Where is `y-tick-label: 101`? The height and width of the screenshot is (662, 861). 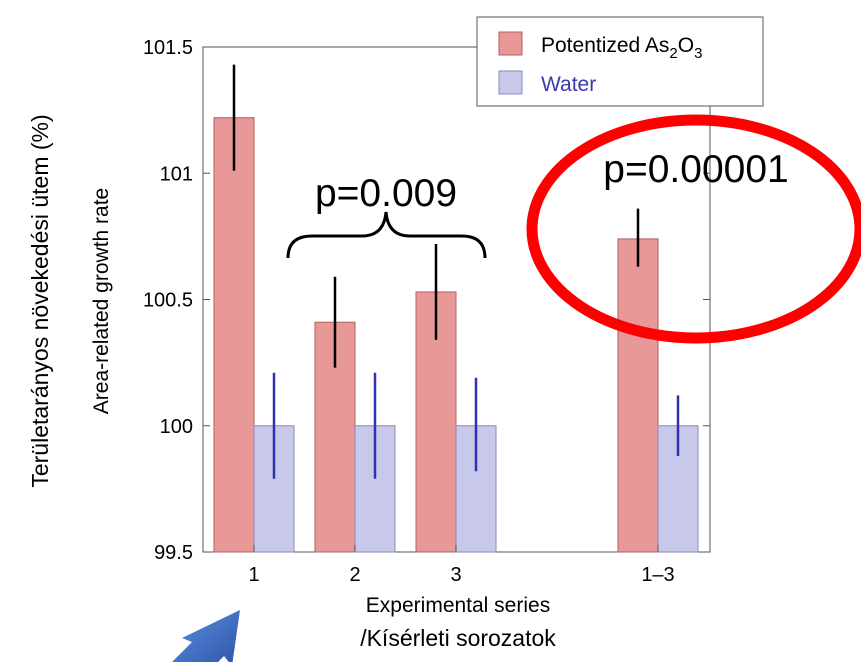
y-tick-label: 101 is located at coordinates (176, 174).